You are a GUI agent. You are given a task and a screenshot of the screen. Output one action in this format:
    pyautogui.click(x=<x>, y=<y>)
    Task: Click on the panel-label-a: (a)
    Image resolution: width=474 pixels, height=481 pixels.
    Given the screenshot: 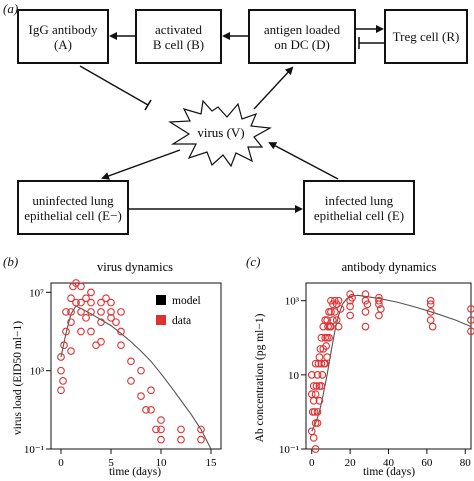 What is the action you would take?
    pyautogui.click(x=11, y=8)
    